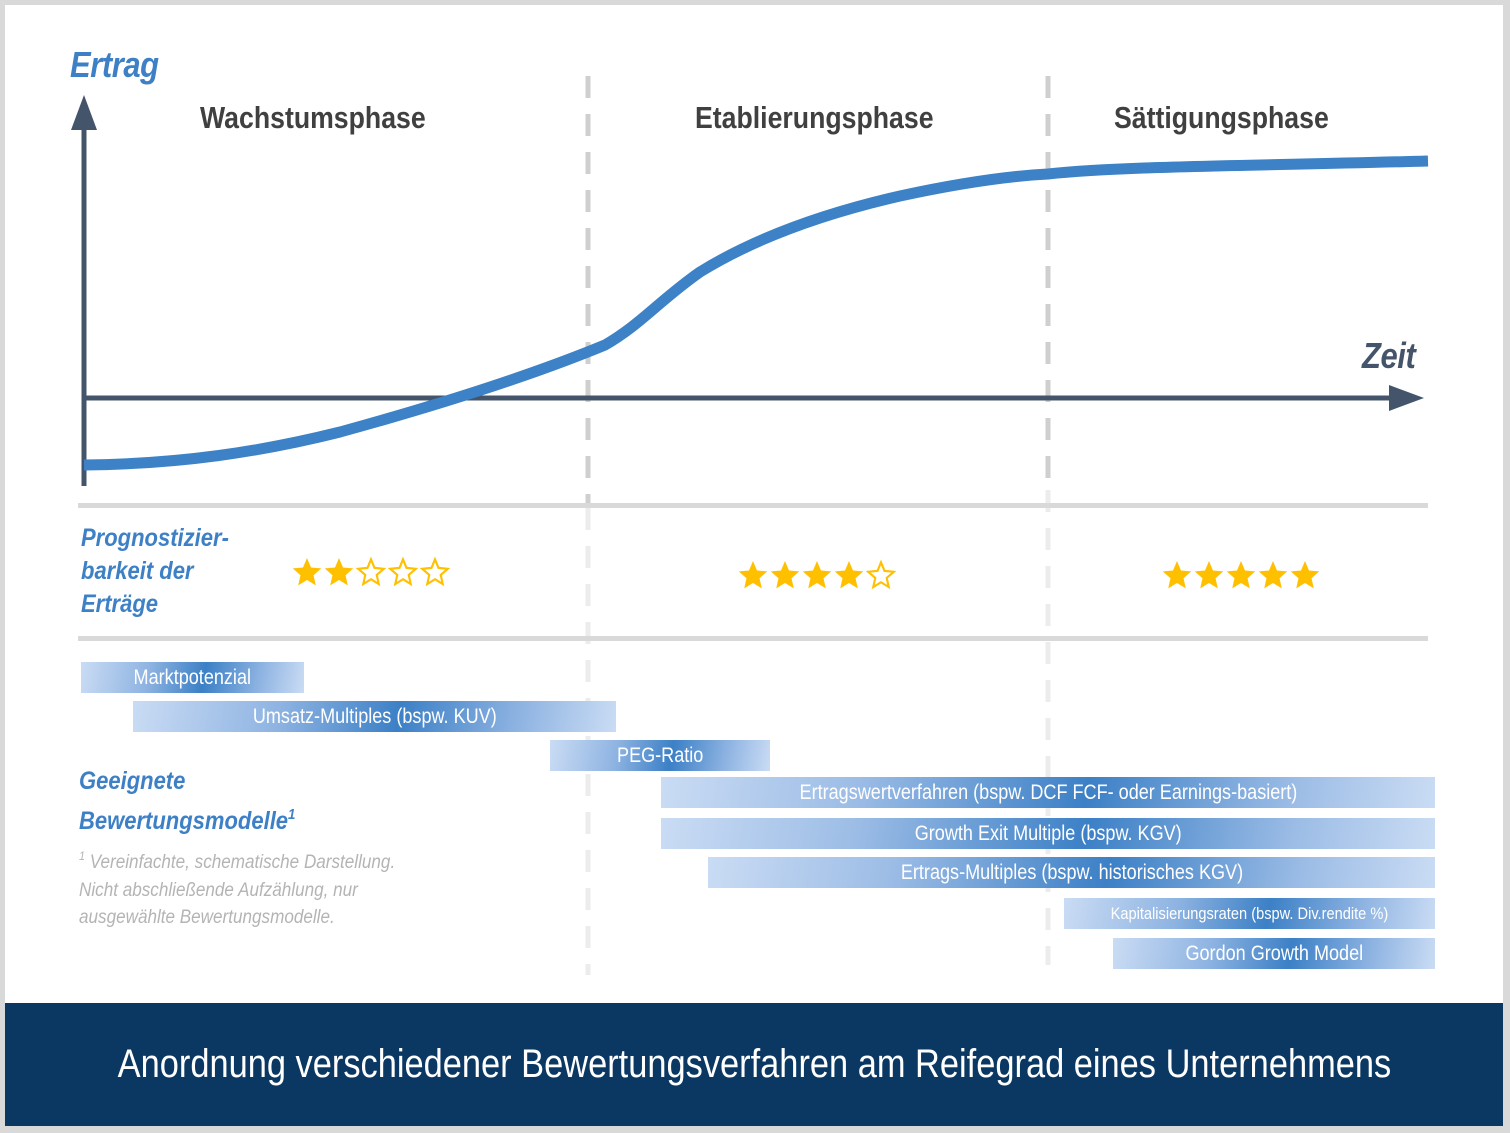 Image resolution: width=1510 pixels, height=1133 pixels. I want to click on models-label-line2: Bewertungsmodelle1, so click(187, 818).